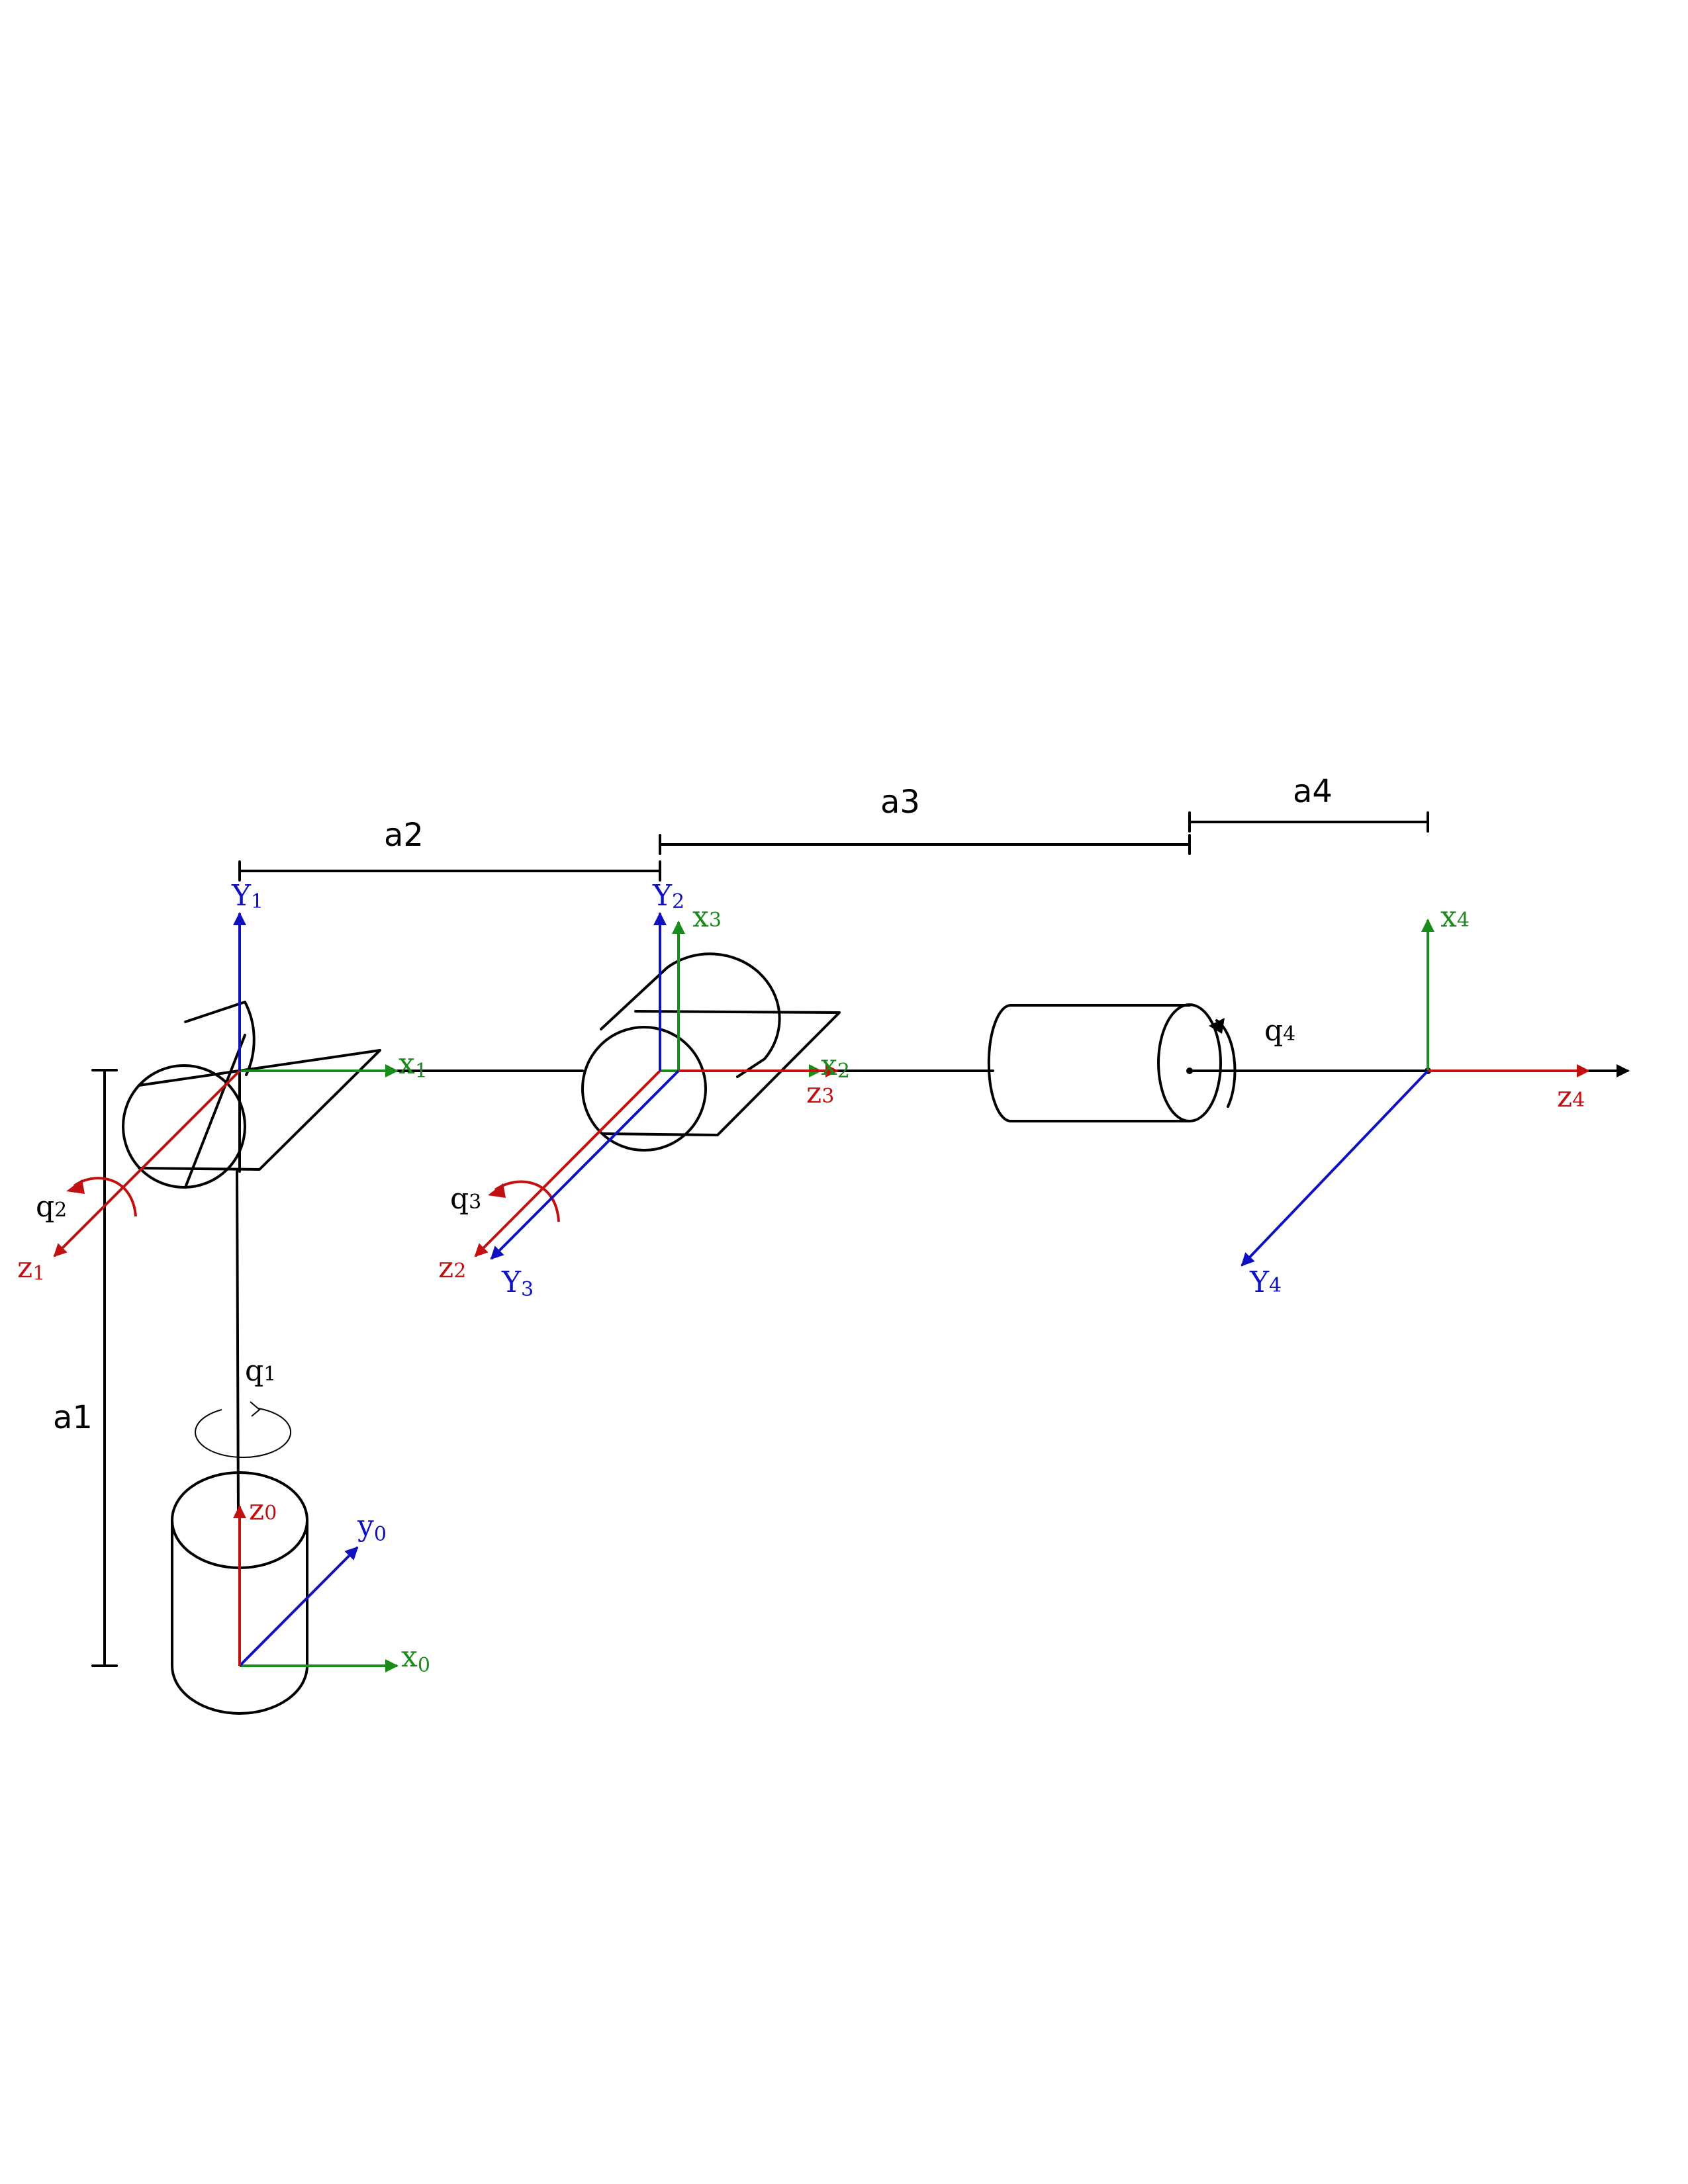 Image resolution: width=1688 pixels, height=2184 pixels. Describe the element at coordinates (1571, 1097) in the screenshot. I see `label-z4: z4` at that location.